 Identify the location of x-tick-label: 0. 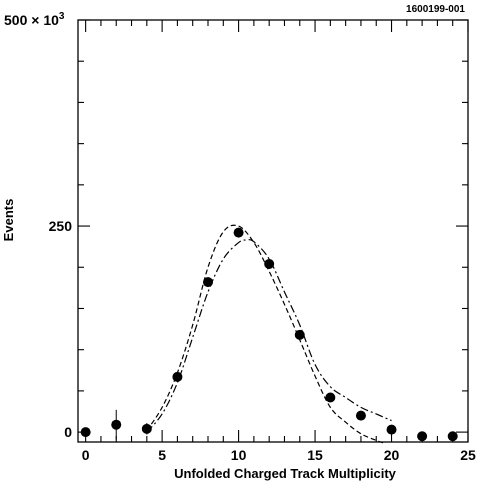
(86, 455).